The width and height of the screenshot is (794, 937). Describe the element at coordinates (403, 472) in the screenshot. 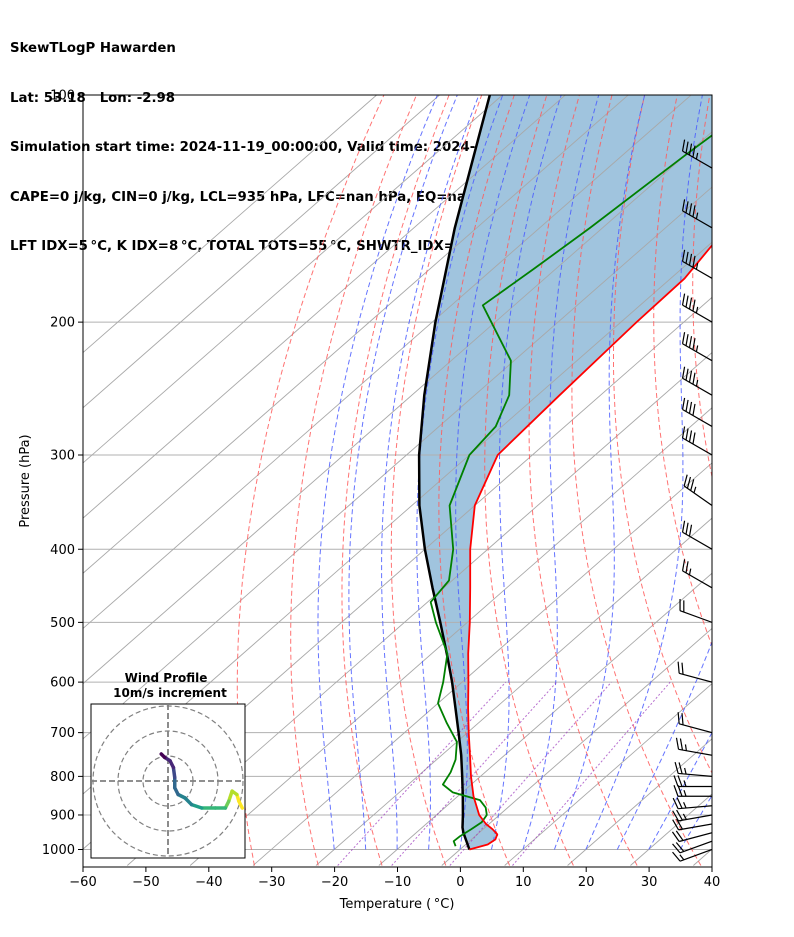

I see `moist-adiabat--15` at that location.